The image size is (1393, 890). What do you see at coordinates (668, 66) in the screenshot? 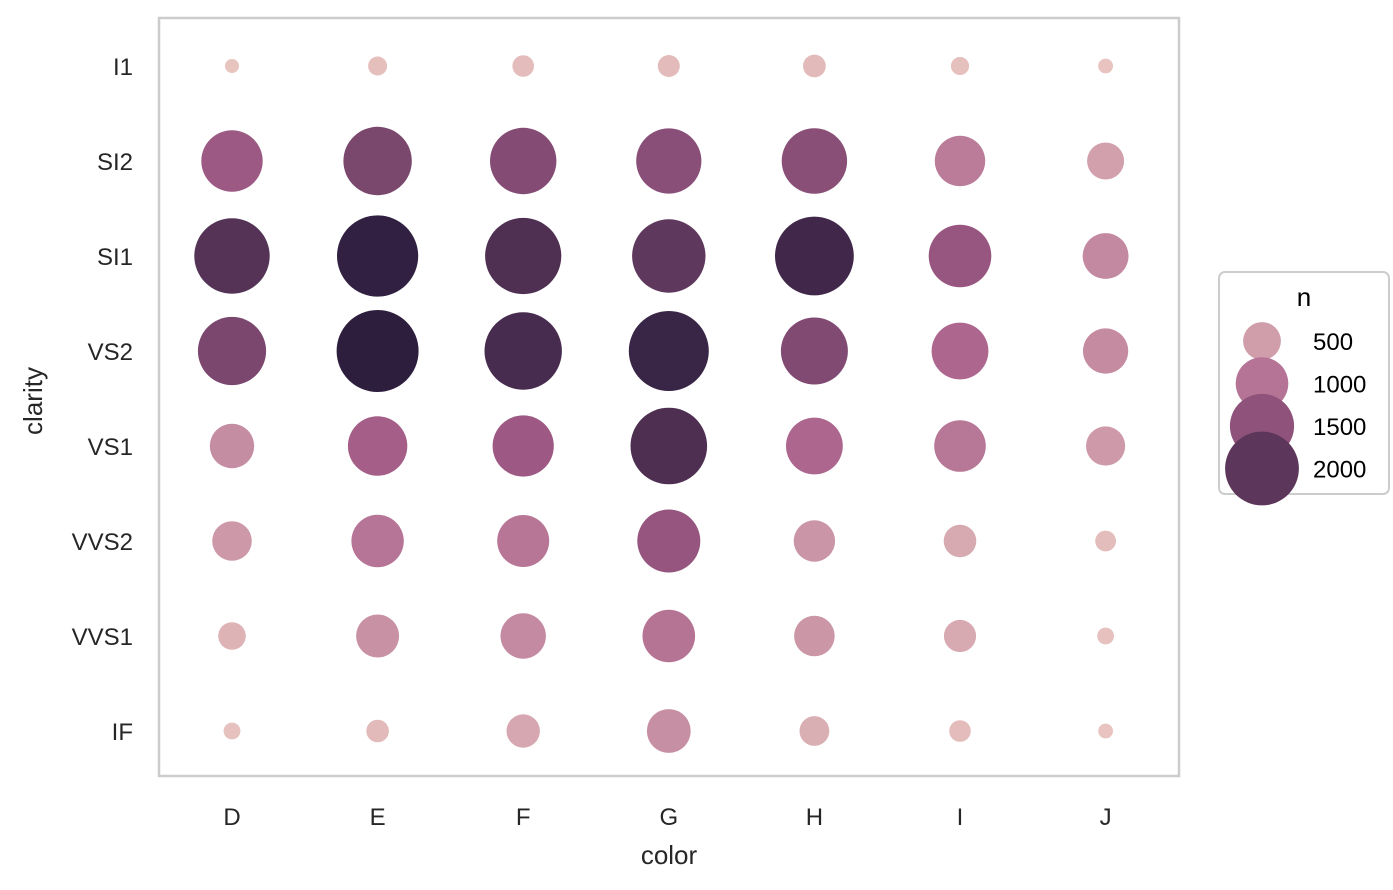
I see `point-G-I1` at bounding box center [668, 66].